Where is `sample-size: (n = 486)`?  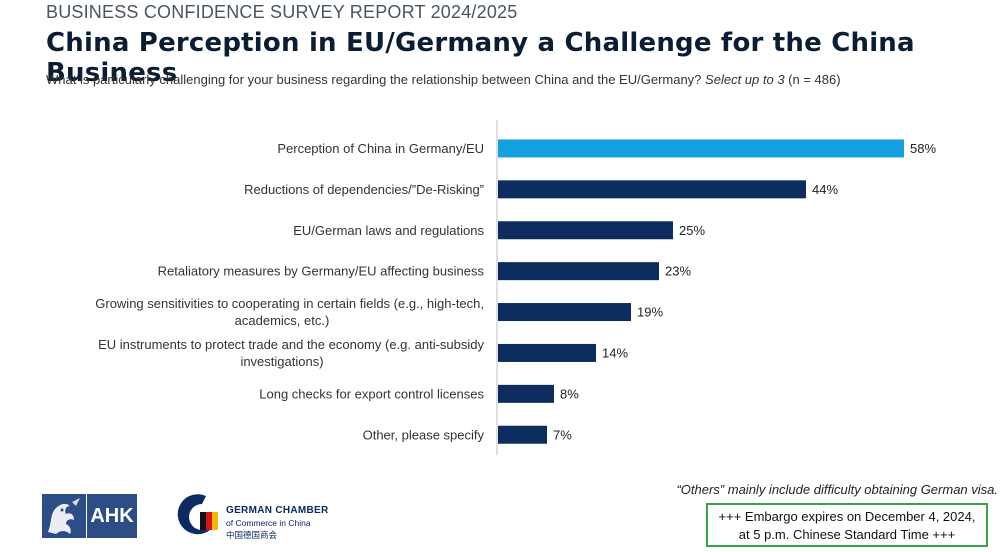 sample-size: (n = 486) is located at coordinates (814, 79).